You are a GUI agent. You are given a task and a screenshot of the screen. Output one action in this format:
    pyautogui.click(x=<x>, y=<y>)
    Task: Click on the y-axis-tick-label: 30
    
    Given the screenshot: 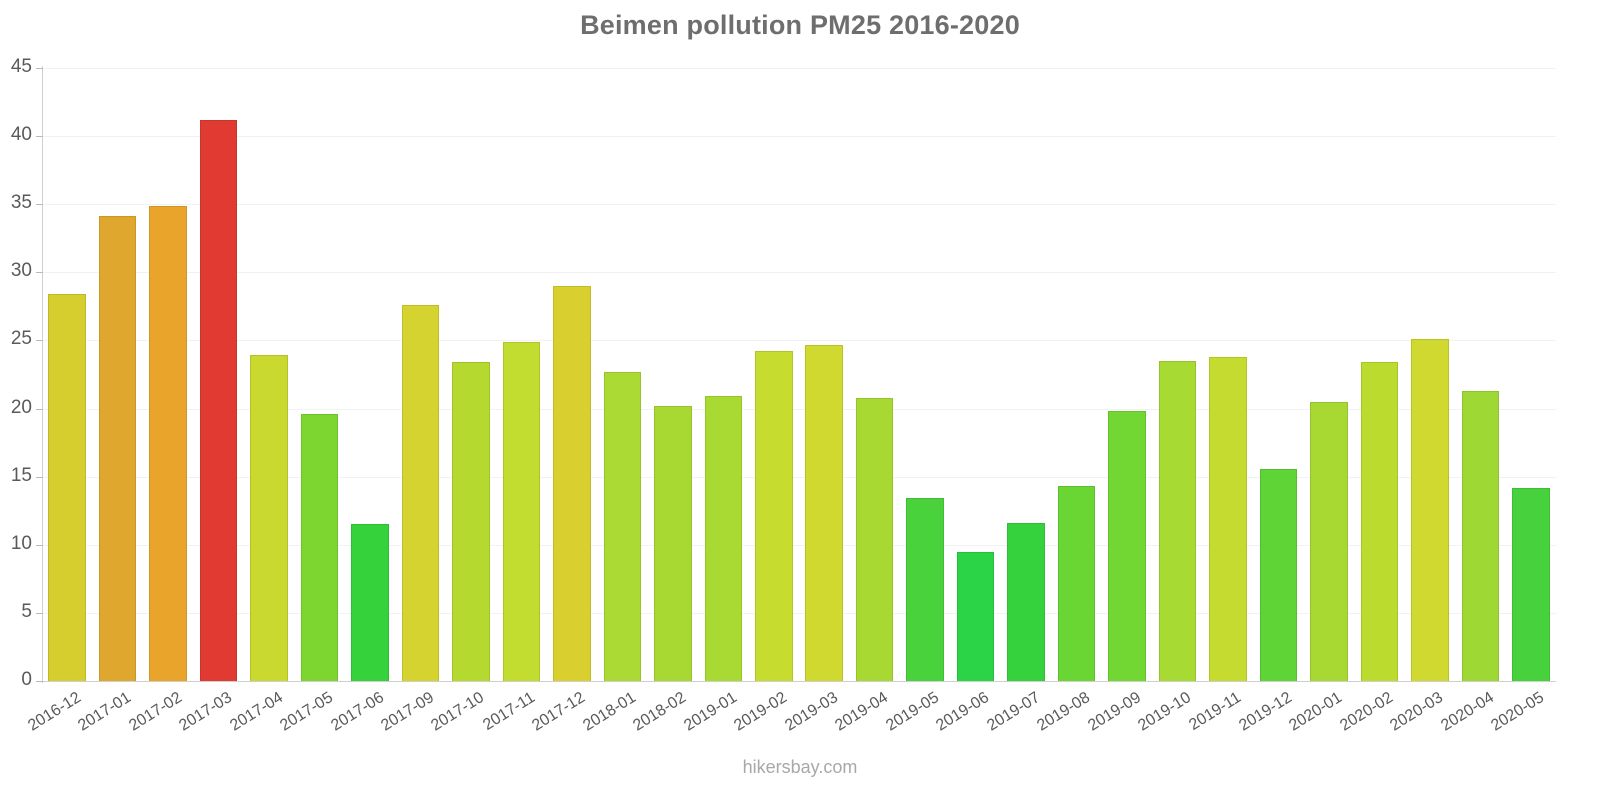 What is the action you would take?
    pyautogui.click(x=21, y=271)
    